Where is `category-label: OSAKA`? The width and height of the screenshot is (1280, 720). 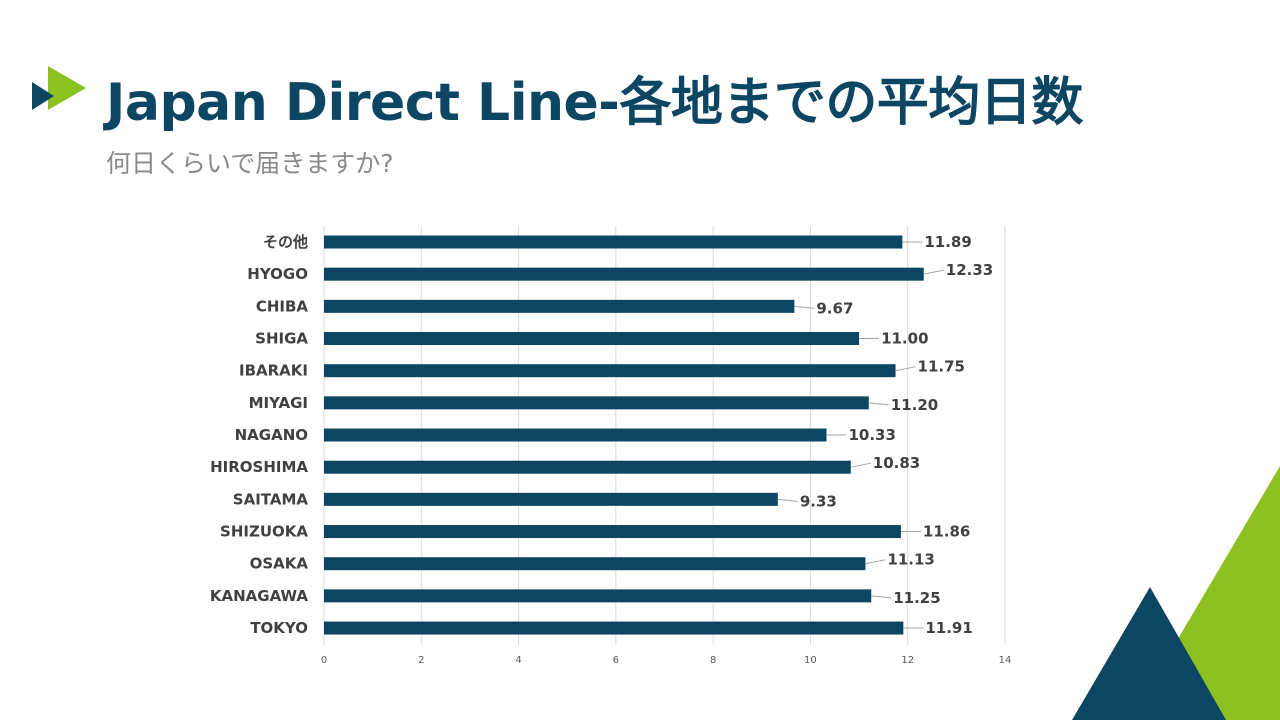
category-label: OSAKA is located at coordinates (279, 564).